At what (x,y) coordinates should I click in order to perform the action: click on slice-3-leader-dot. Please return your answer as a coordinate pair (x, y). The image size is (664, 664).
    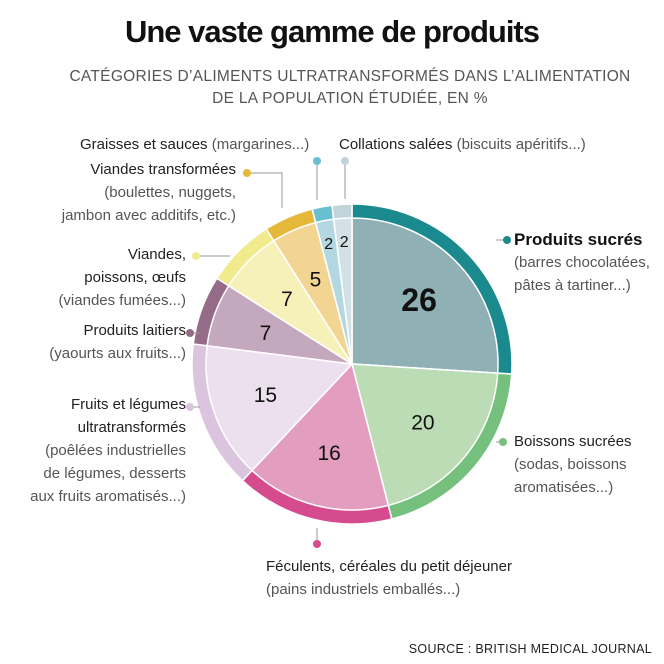
    Looking at the image, I should click on (317, 544).